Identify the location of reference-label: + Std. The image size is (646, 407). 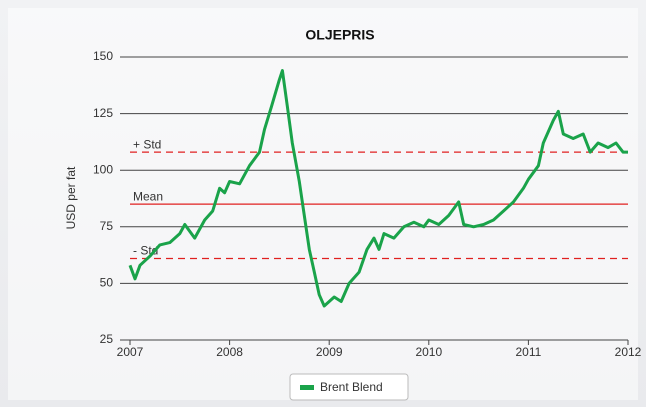
(147, 144).